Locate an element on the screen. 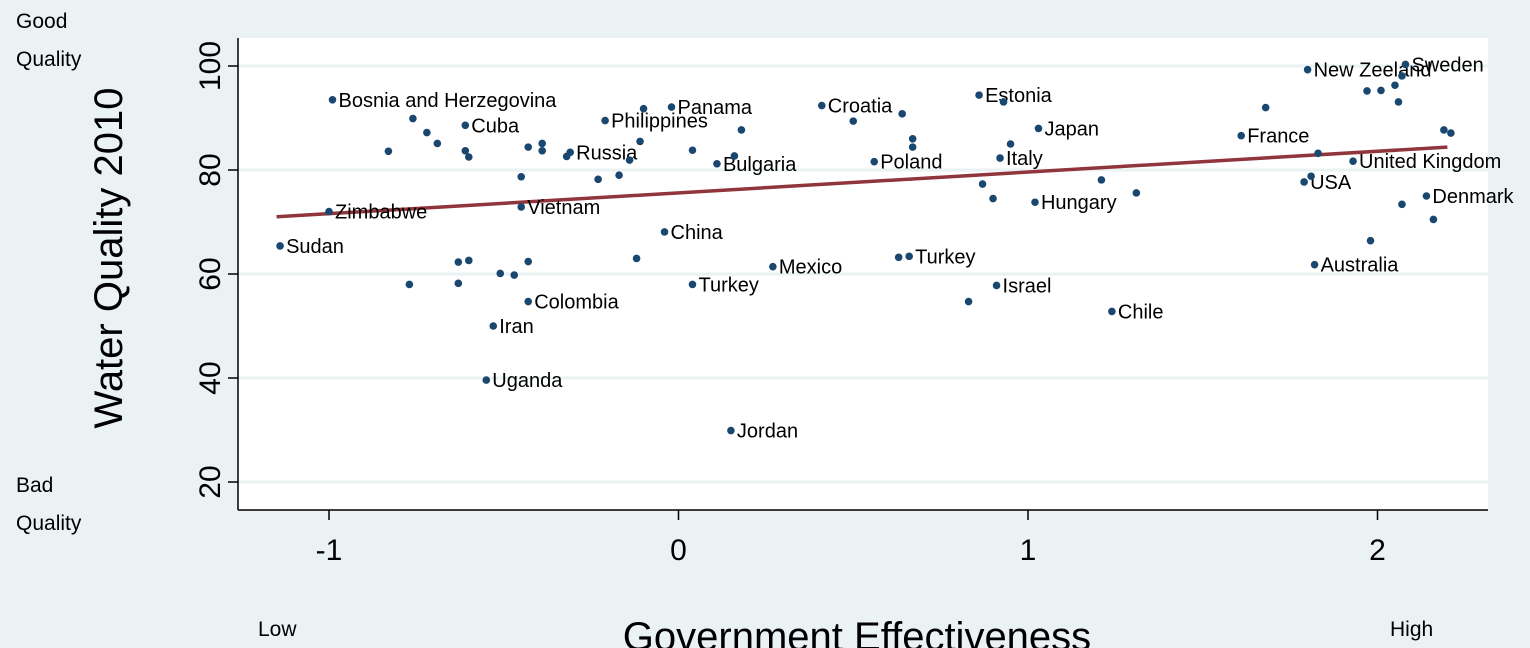  fitted-regression-line is located at coordinates (862, 182).